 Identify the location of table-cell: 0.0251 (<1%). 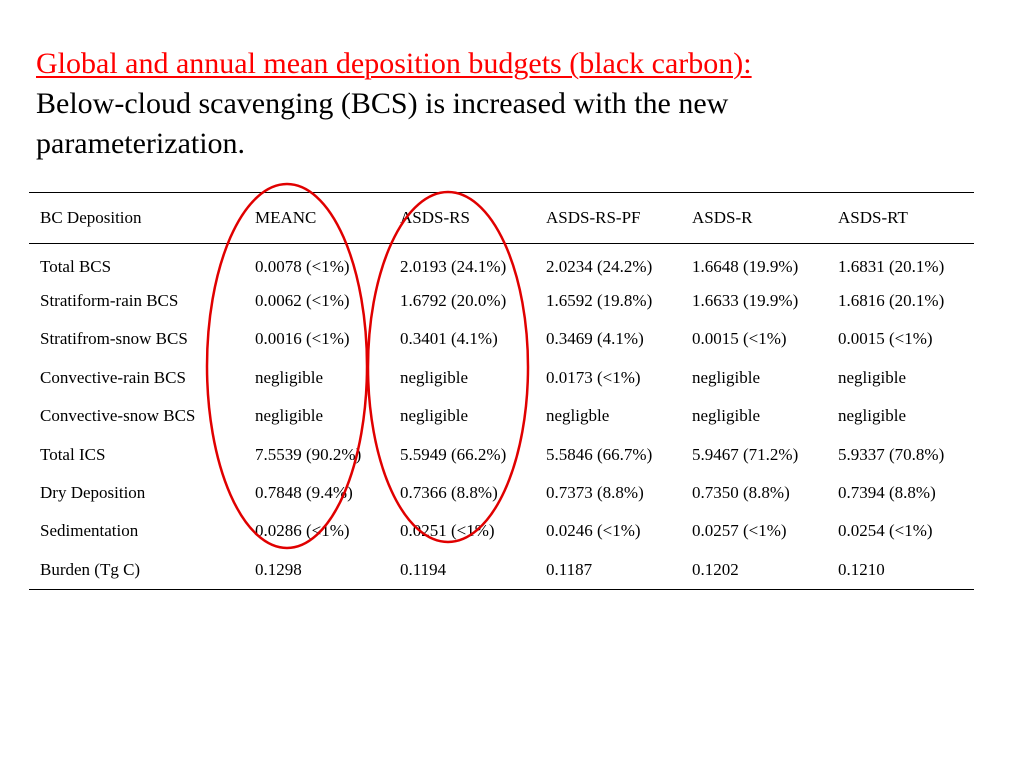
(447, 531).